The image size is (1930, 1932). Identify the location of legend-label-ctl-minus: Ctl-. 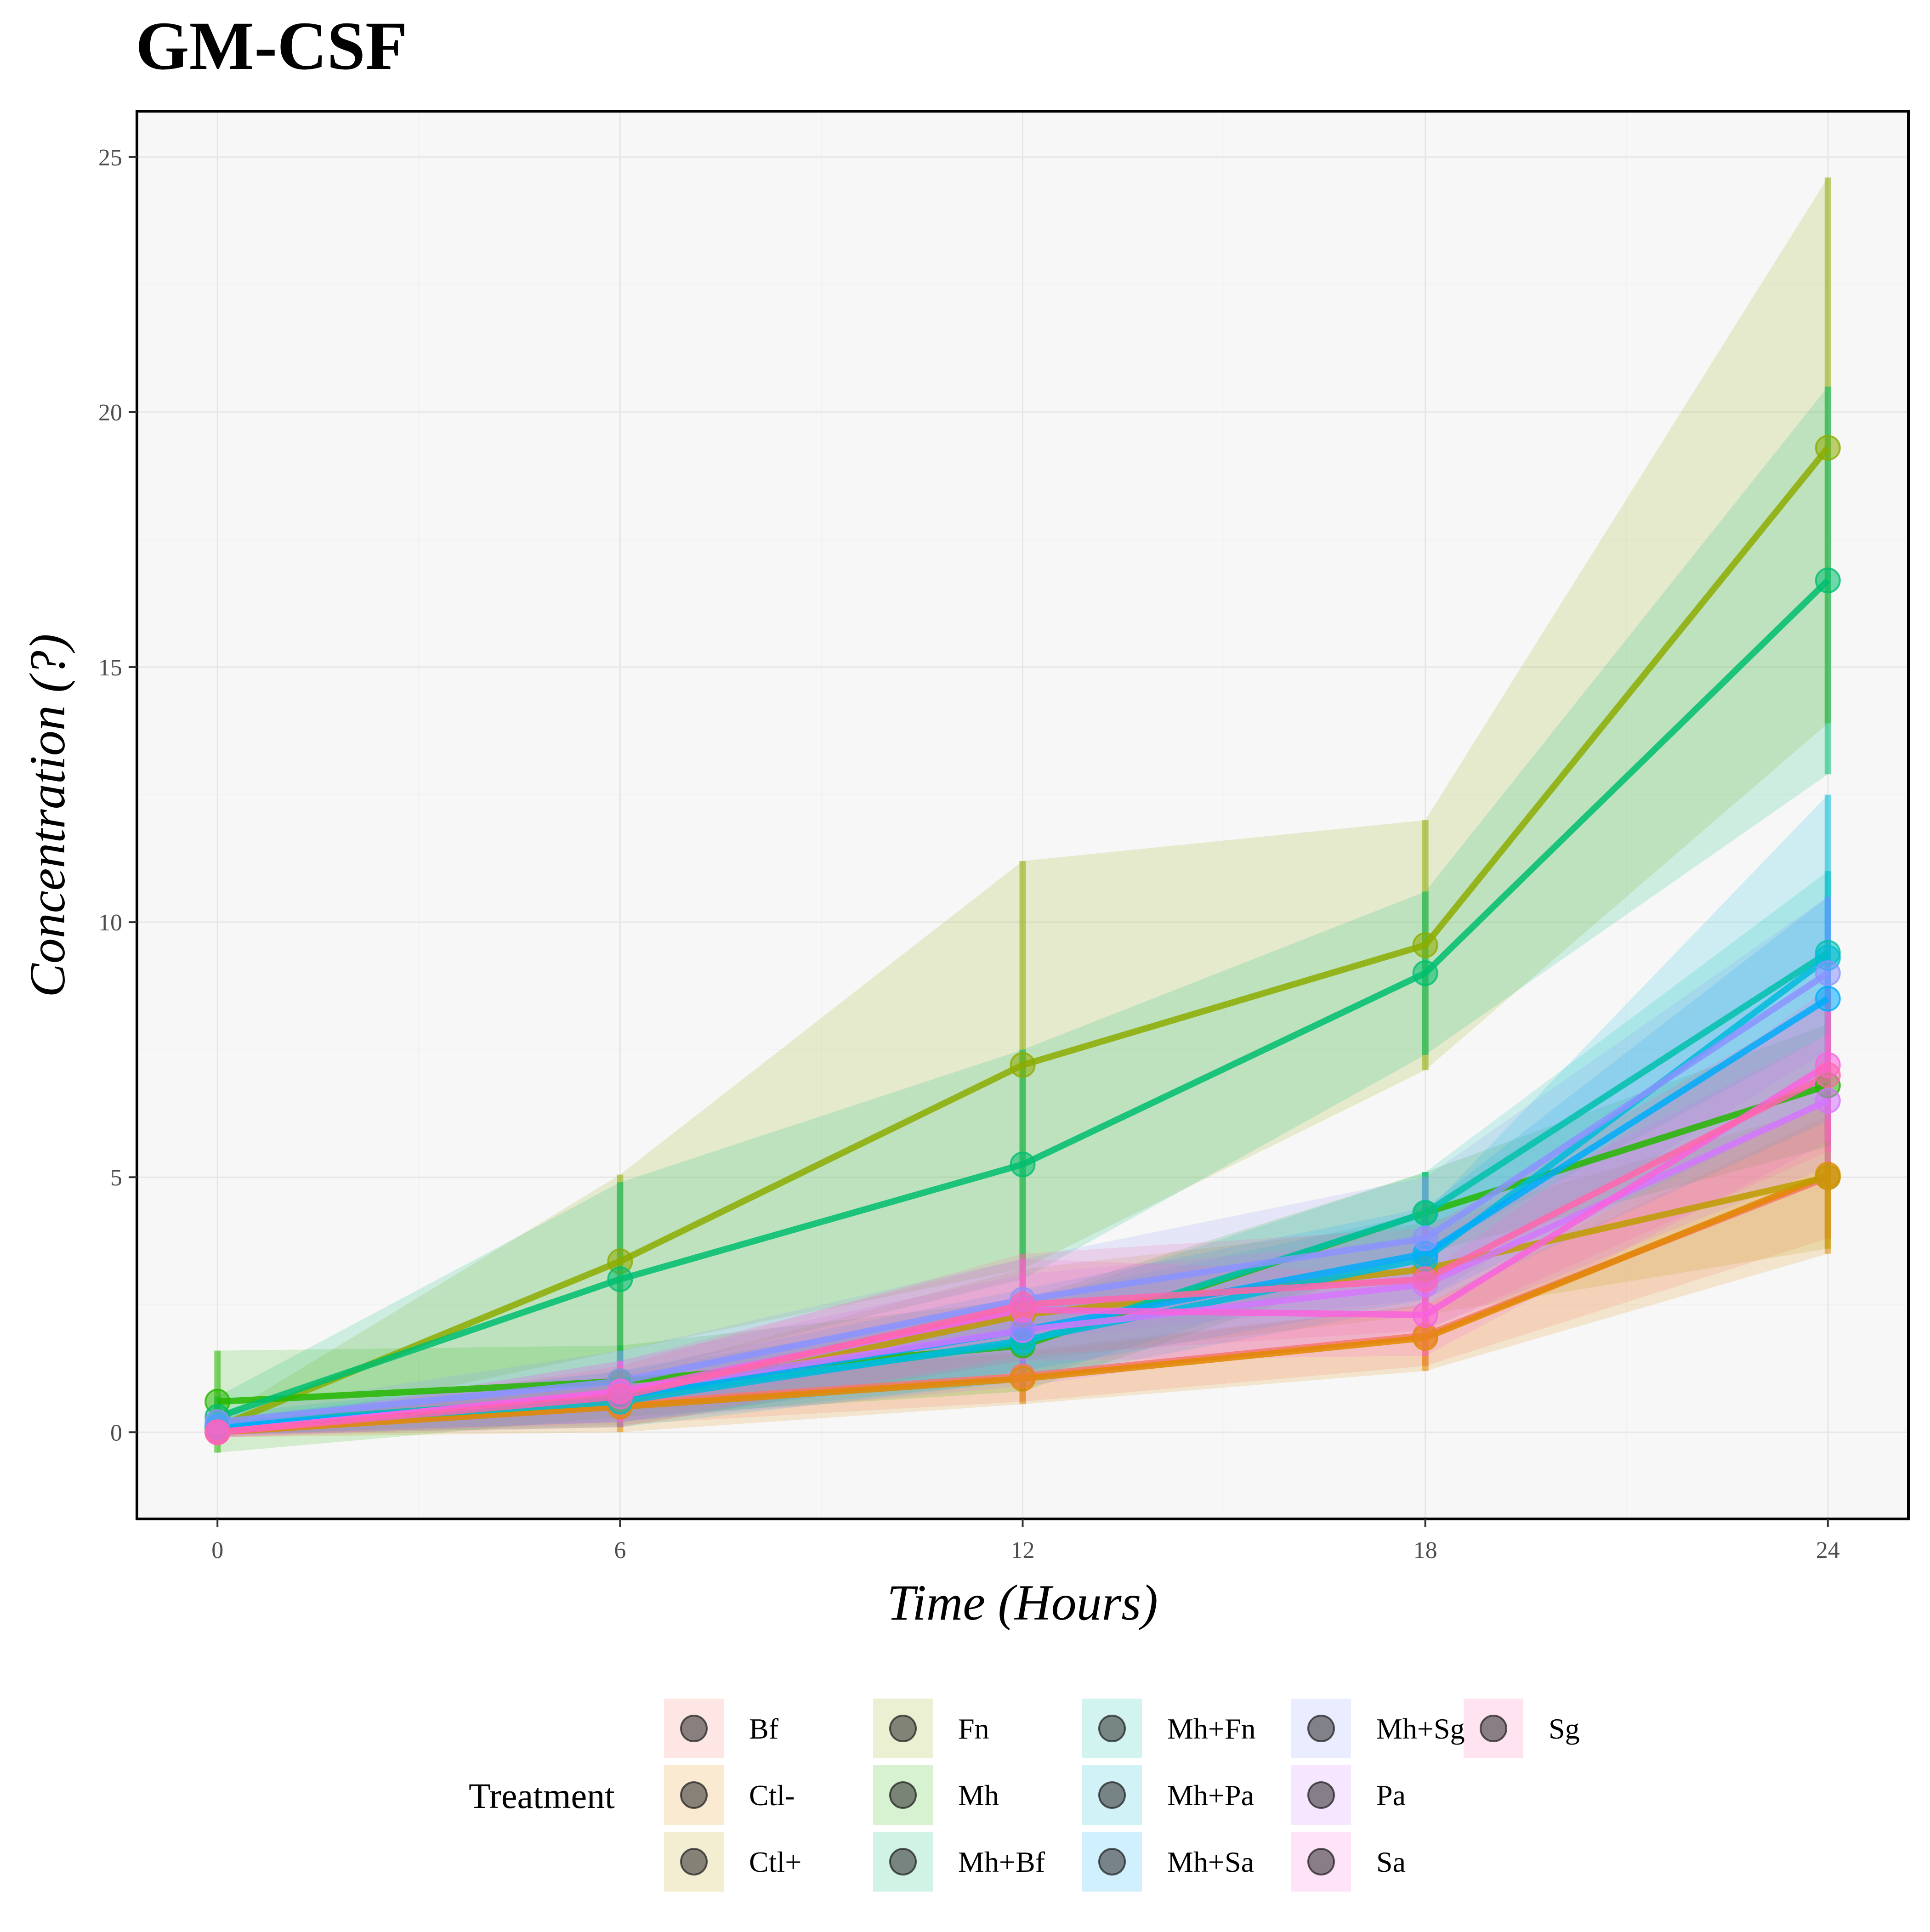
(772, 1795).